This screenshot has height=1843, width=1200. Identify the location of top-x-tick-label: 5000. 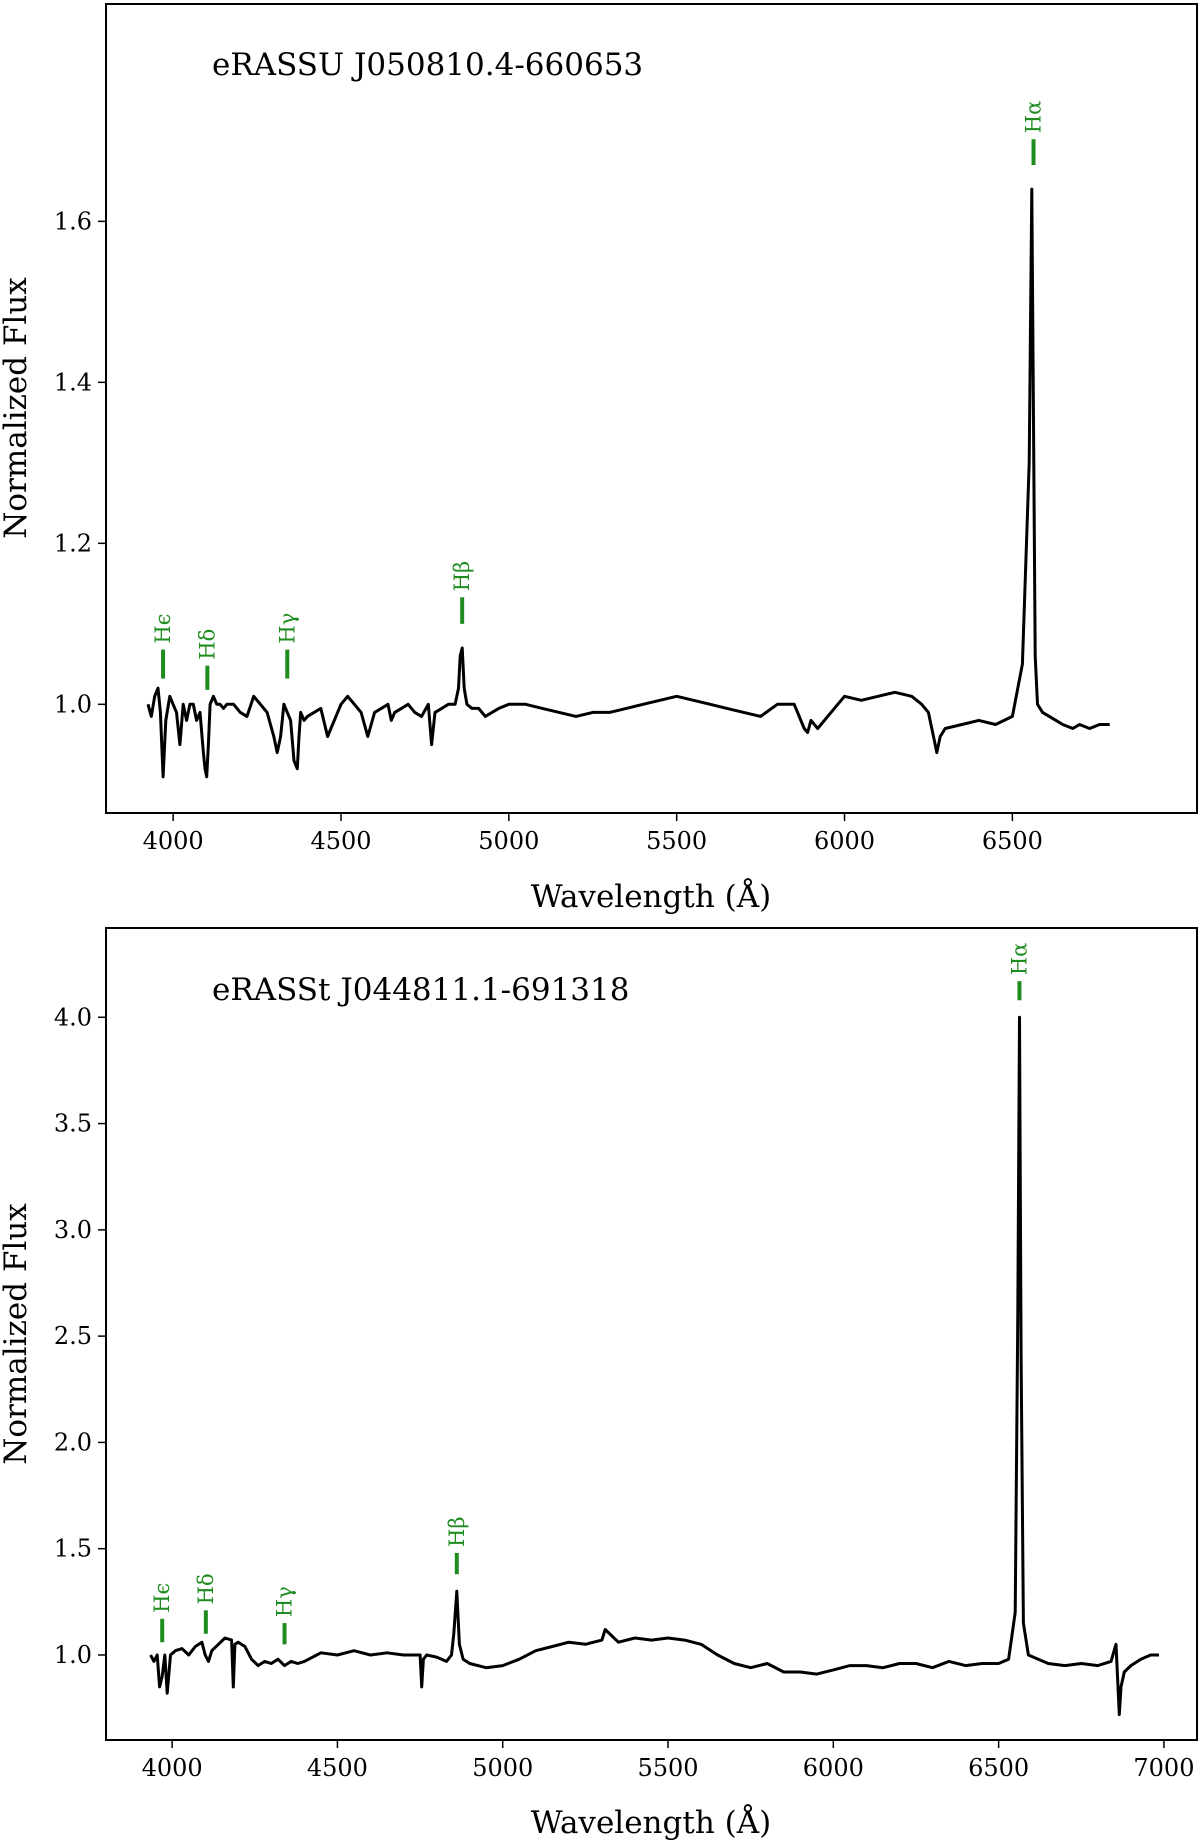
(508, 841).